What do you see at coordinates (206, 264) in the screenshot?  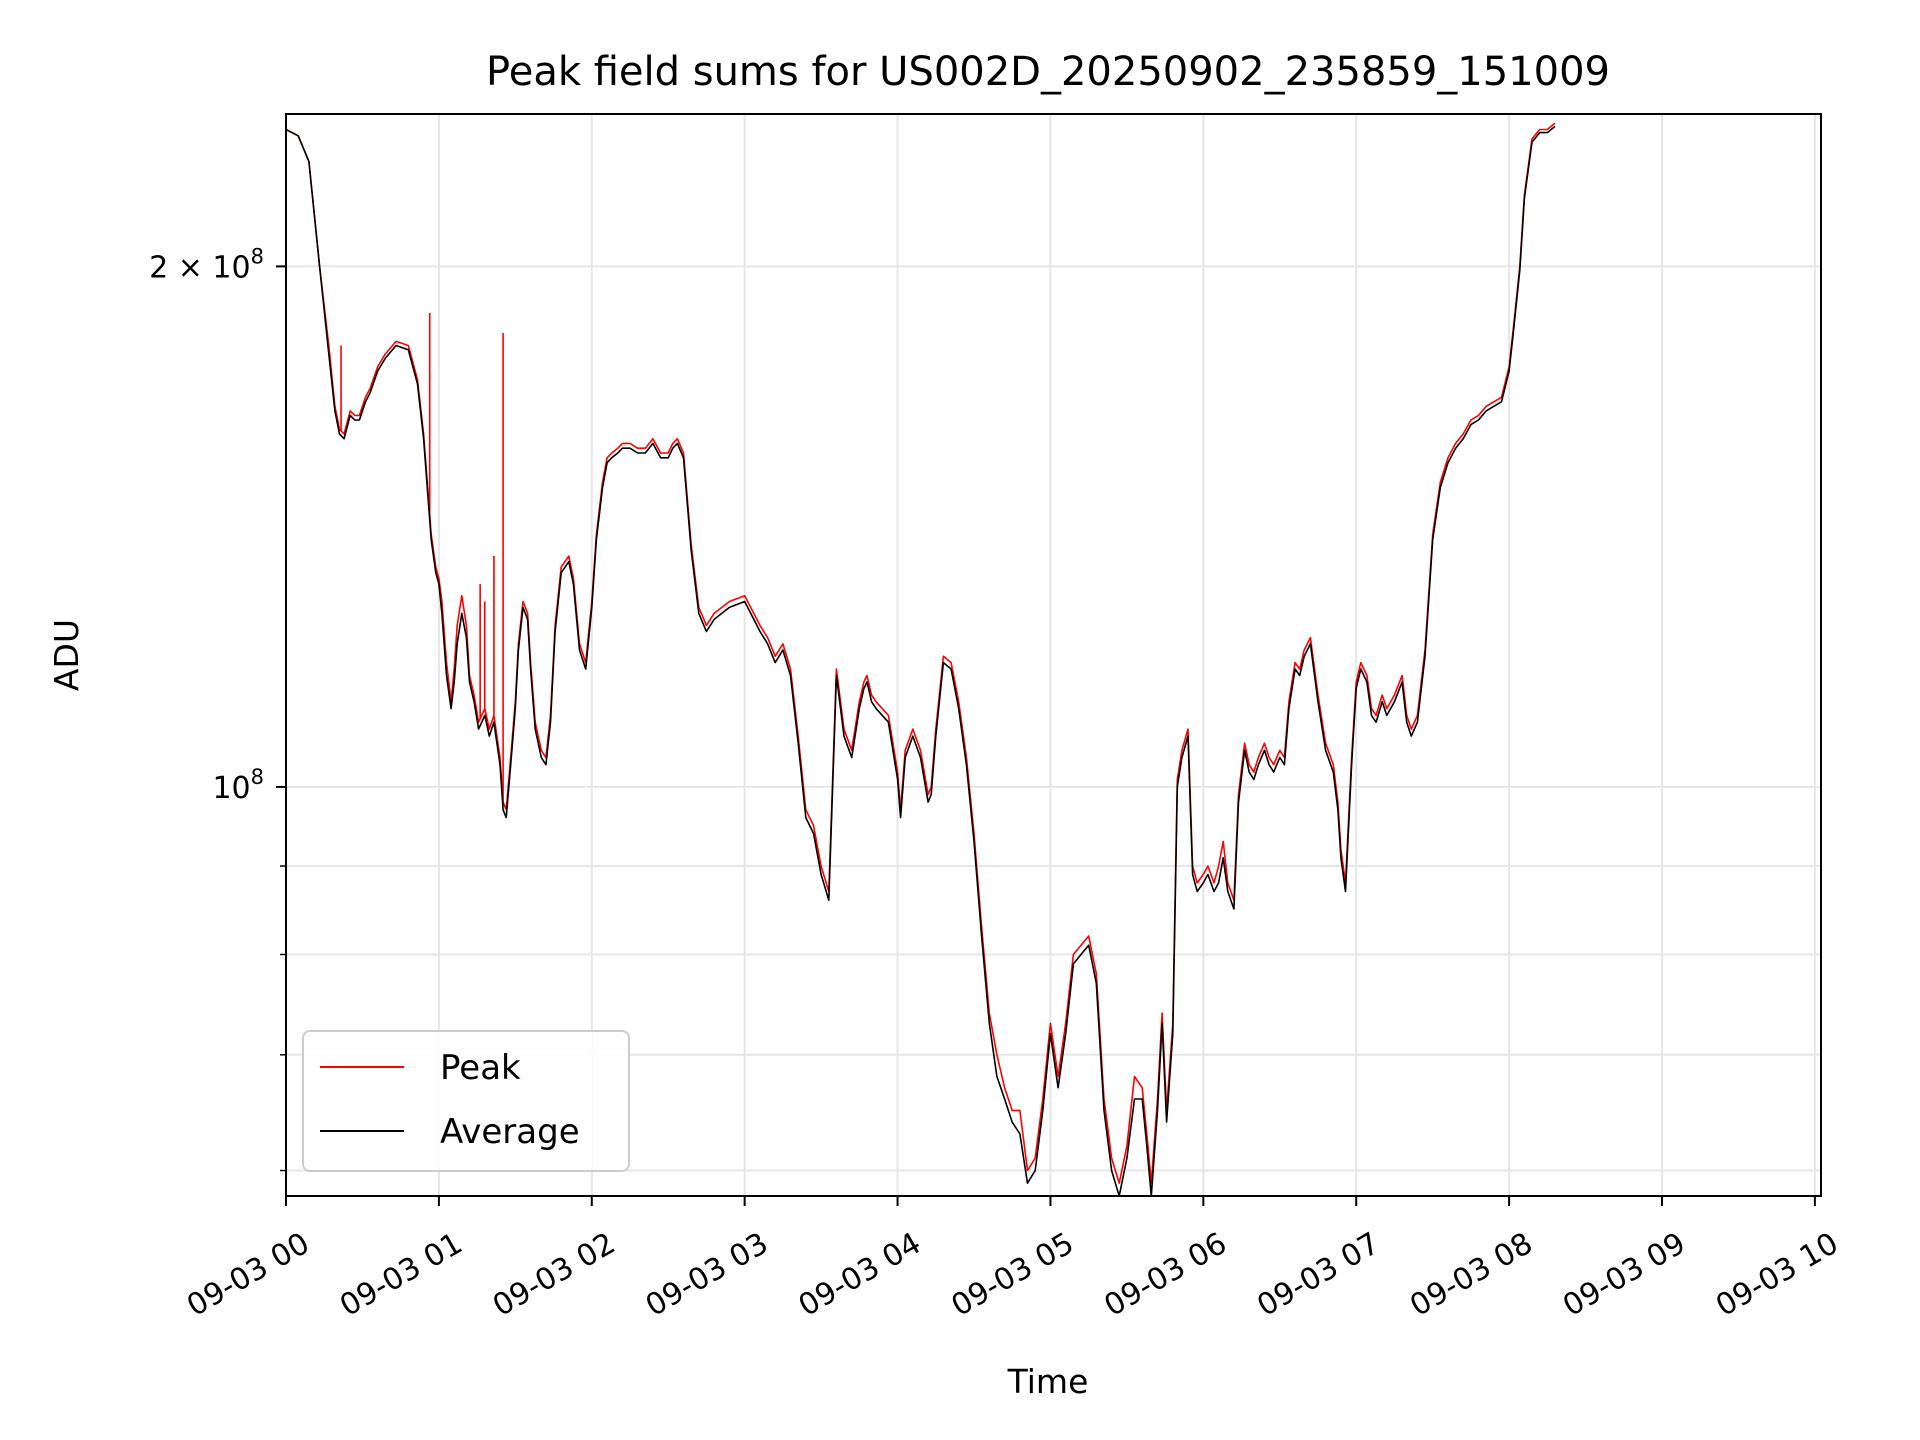 I see `y-tick-label: 2 × 108` at bounding box center [206, 264].